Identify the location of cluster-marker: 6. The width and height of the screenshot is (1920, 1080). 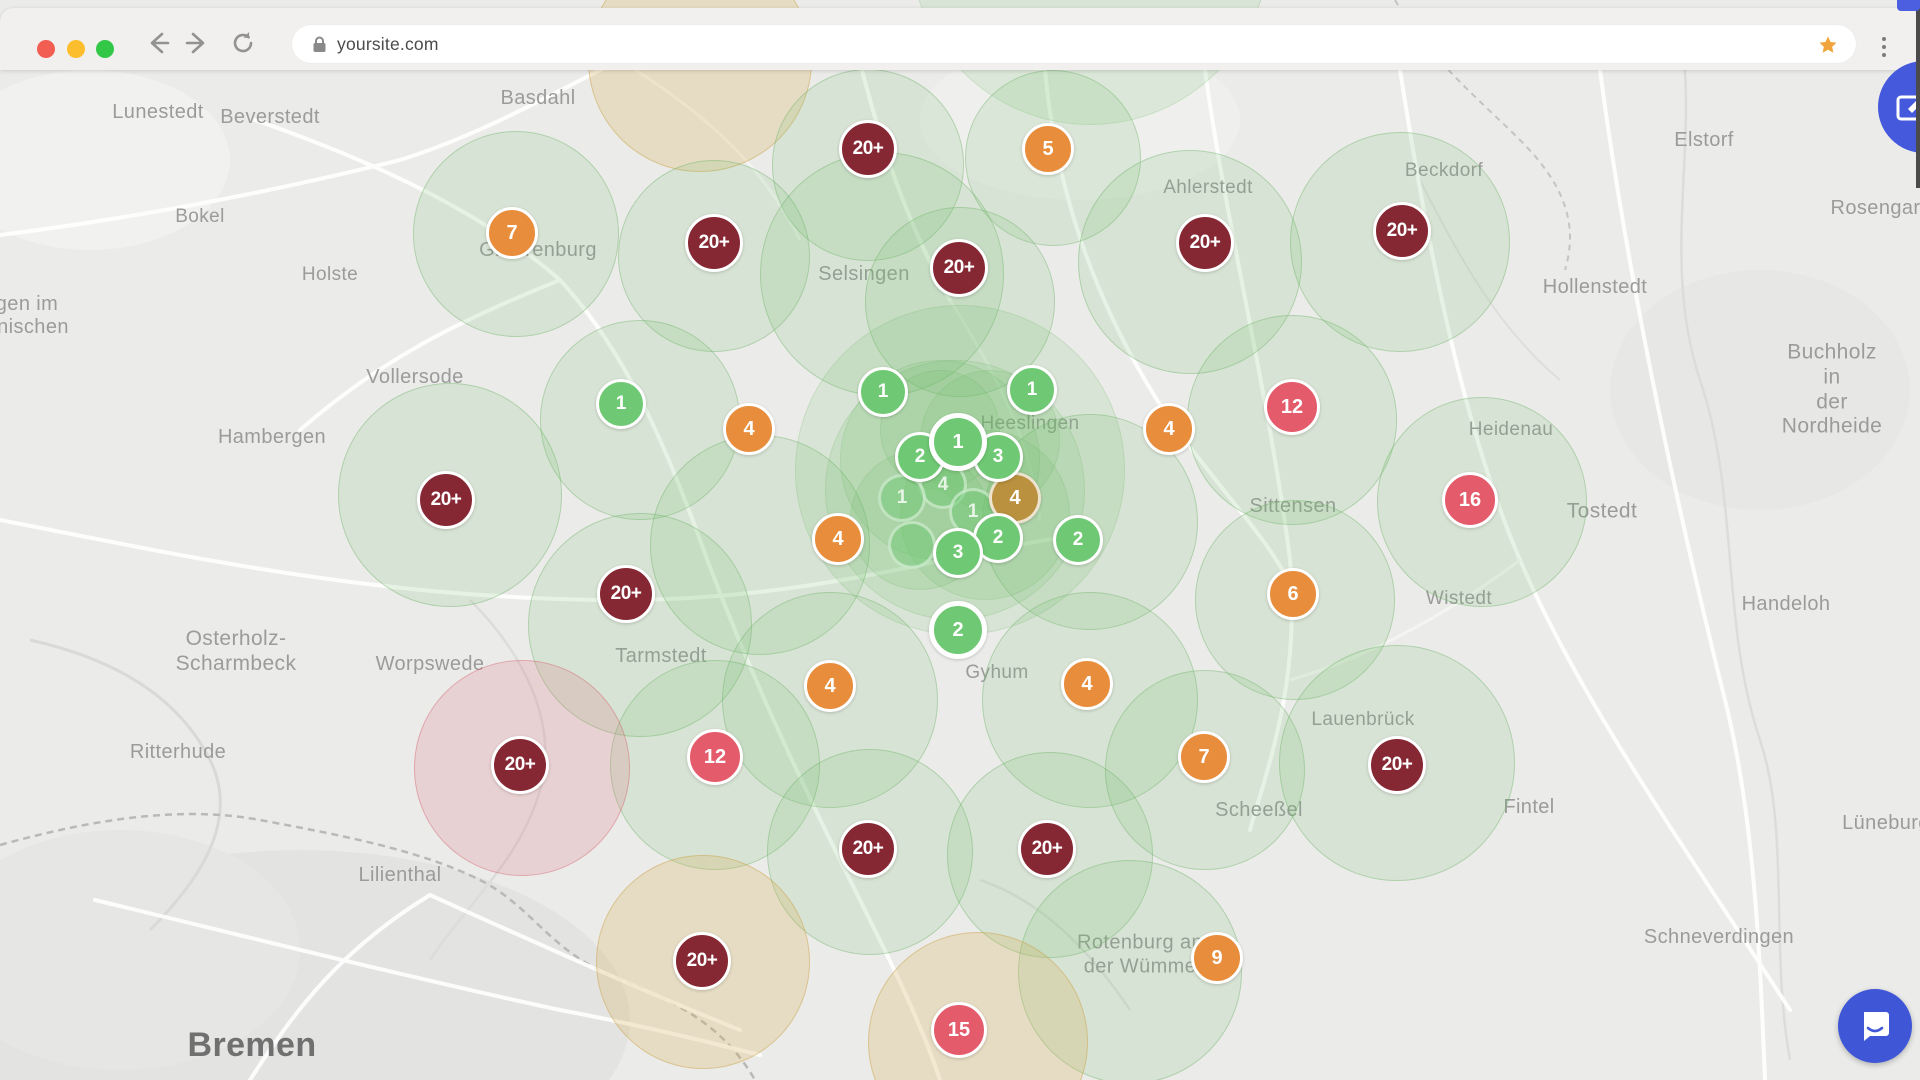
(1293, 594).